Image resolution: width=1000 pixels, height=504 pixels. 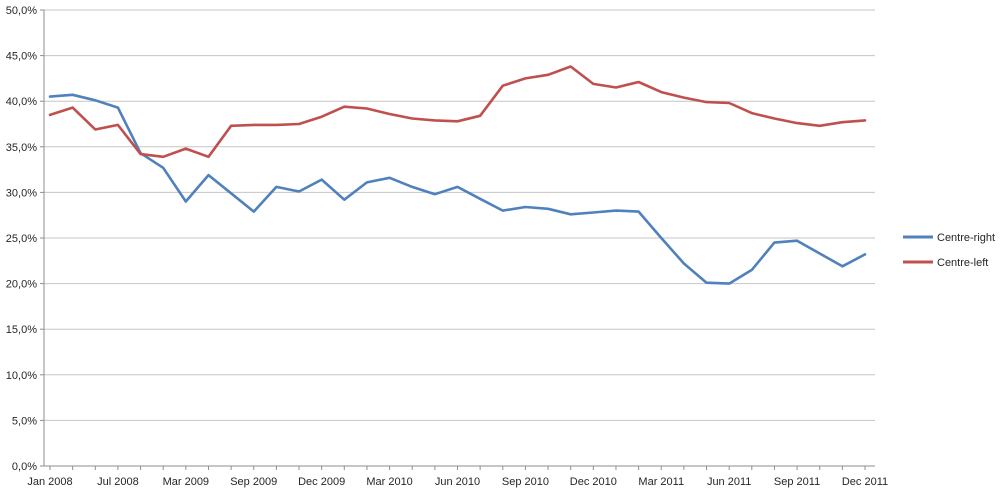 I want to click on legend-label-centre-left: Centre-left, so click(x=962, y=263).